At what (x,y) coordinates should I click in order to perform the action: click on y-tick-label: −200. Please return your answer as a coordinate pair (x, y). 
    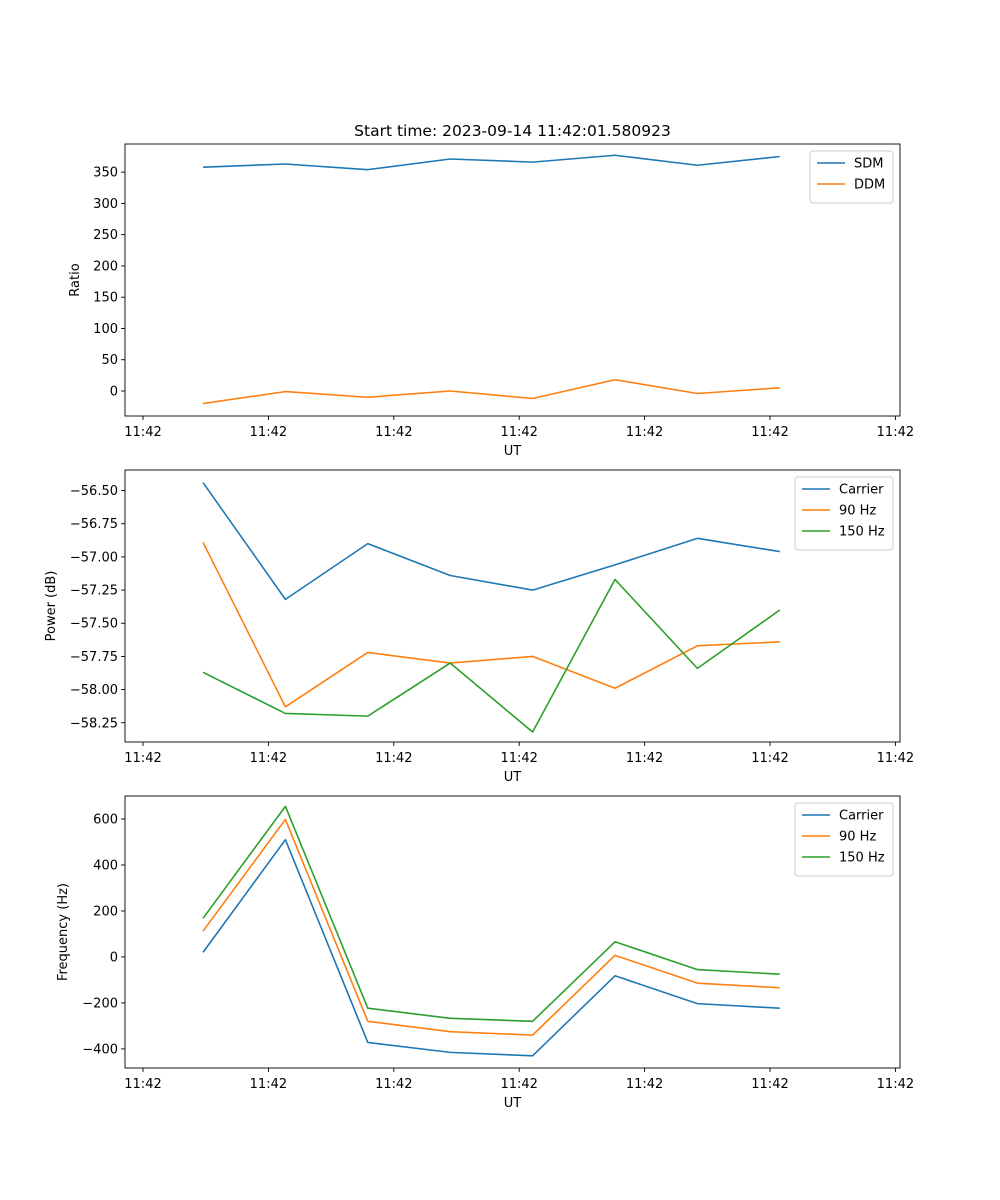
    Looking at the image, I should click on (100, 1003).